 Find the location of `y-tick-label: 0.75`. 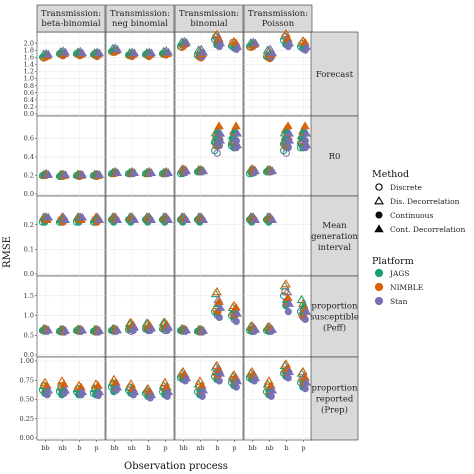

y-tick-label: 0.75 is located at coordinates (27, 380).